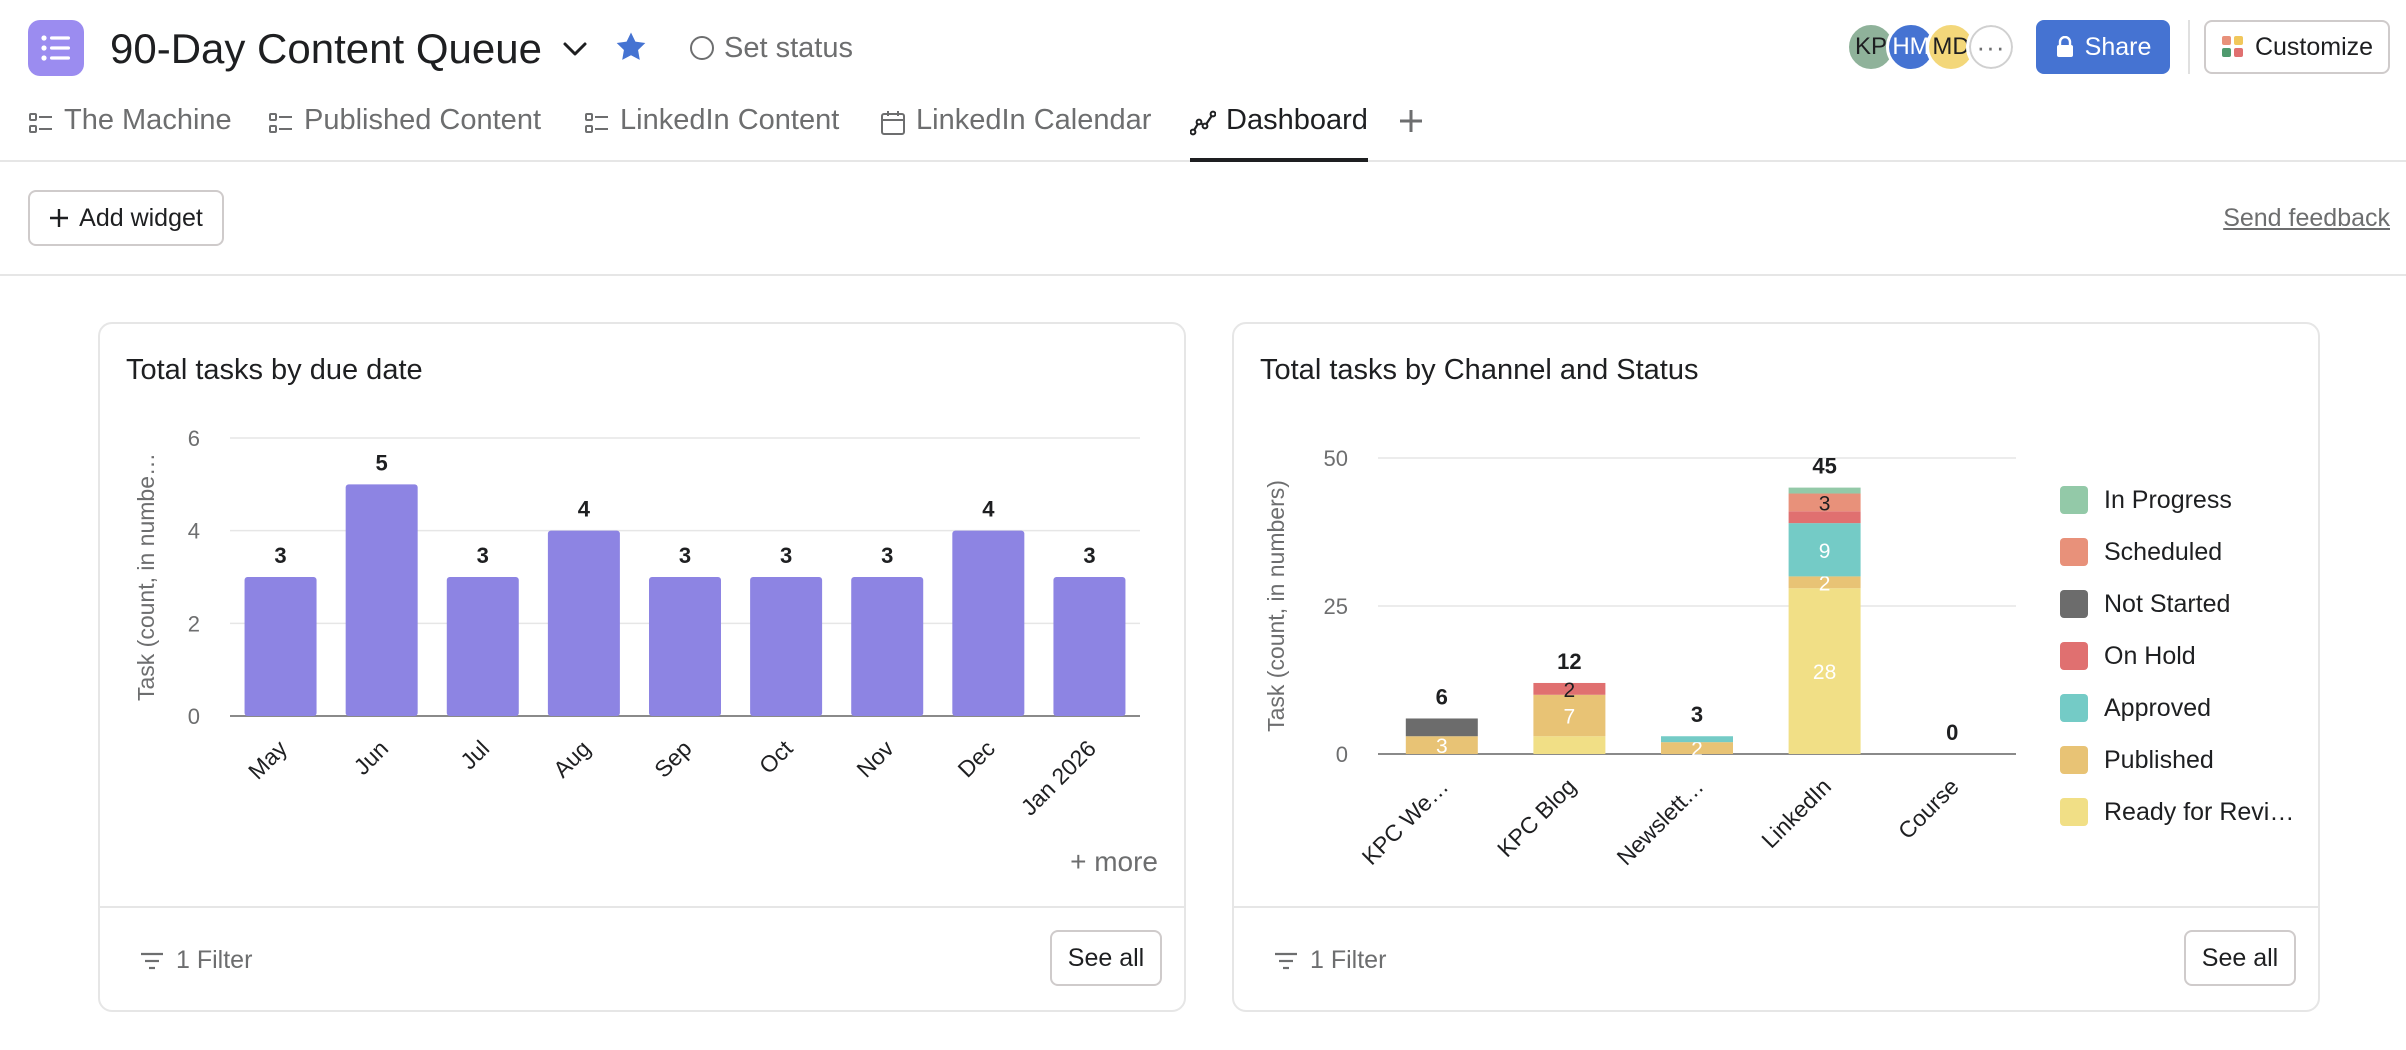  Describe the element at coordinates (194, 531) in the screenshot. I see `y-tick-label: 4` at that location.